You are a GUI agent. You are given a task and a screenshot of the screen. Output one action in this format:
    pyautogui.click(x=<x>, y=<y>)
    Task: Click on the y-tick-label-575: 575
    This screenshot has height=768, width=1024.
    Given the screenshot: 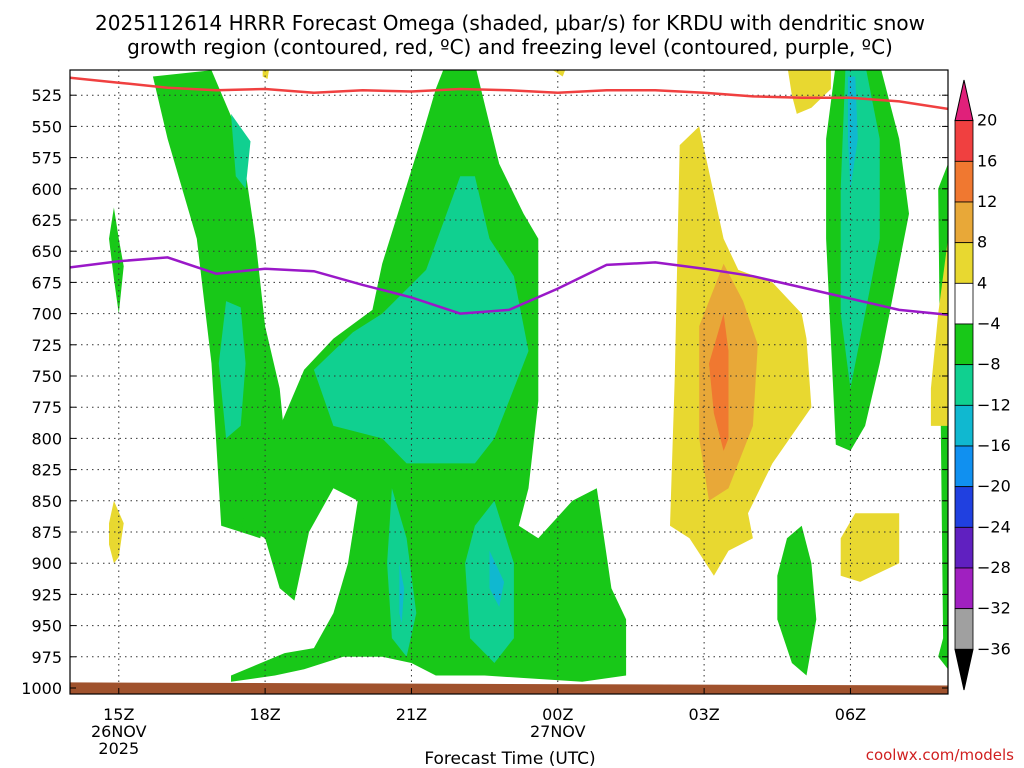 What is the action you would take?
    pyautogui.click(x=46, y=158)
    